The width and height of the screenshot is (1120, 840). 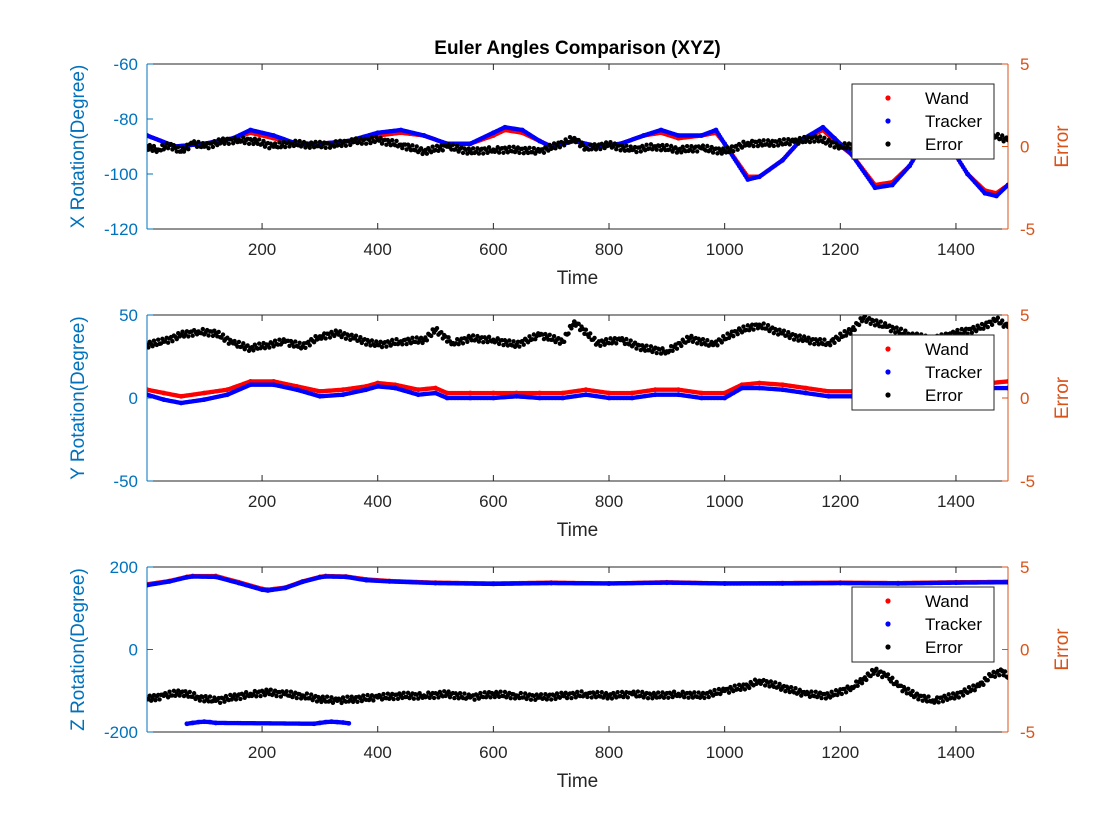 What do you see at coordinates (262, 501) in the screenshot?
I see `x-tick-label: 200` at bounding box center [262, 501].